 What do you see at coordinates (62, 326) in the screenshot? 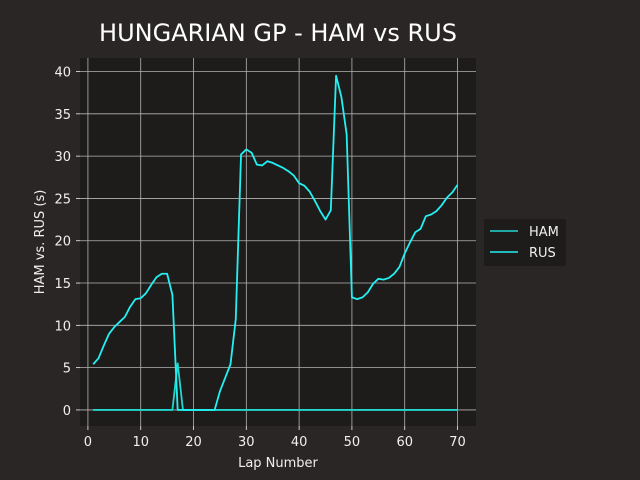
I see `y-tick-label: 10` at bounding box center [62, 326].